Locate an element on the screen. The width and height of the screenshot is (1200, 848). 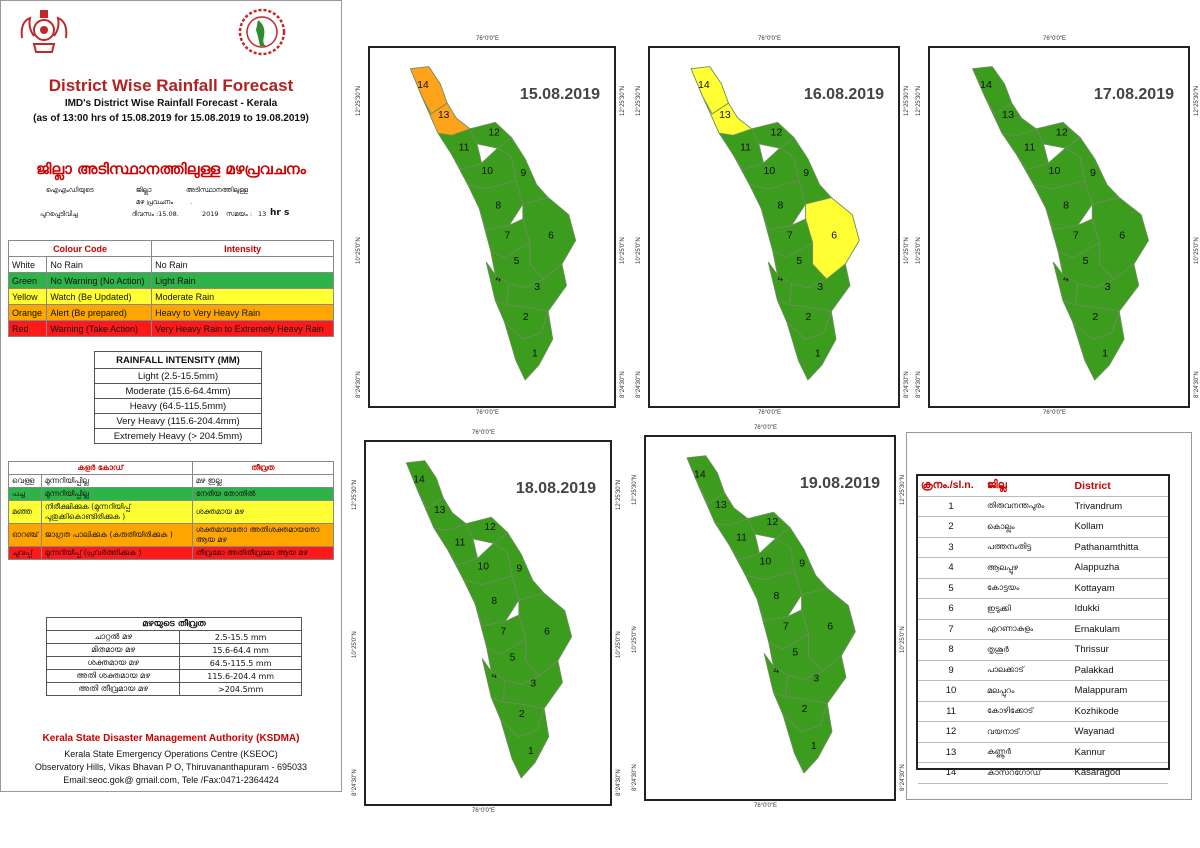
ml-colour-action: മുന്നറിയിപ്പില്ല is located at coordinates (116, 481).